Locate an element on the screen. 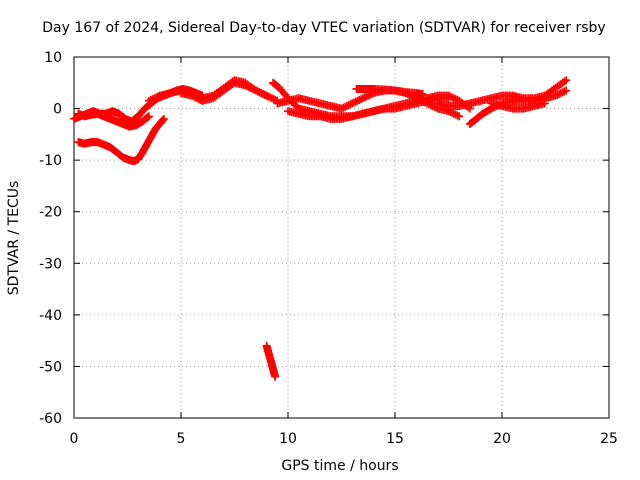 Image resolution: width=640 pixels, height=480 pixels. y-tick-label: 10 is located at coordinates (53, 58).